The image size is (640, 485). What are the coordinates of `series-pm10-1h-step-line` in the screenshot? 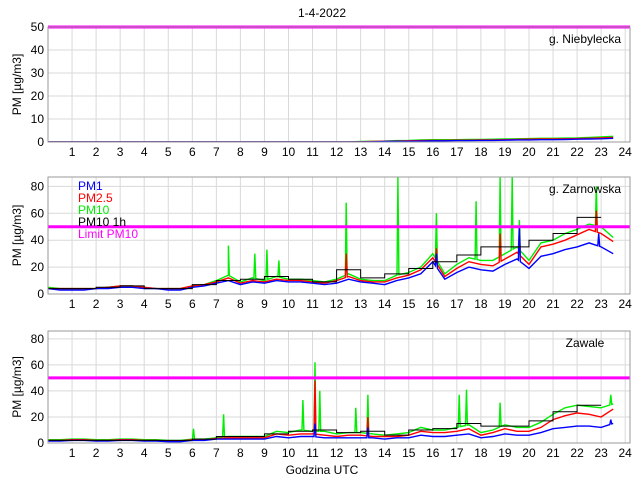 It's located at (325, 253).